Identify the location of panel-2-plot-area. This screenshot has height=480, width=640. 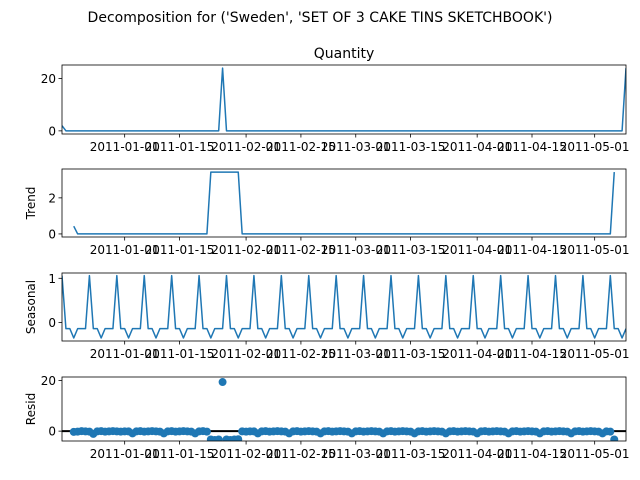
(344, 203).